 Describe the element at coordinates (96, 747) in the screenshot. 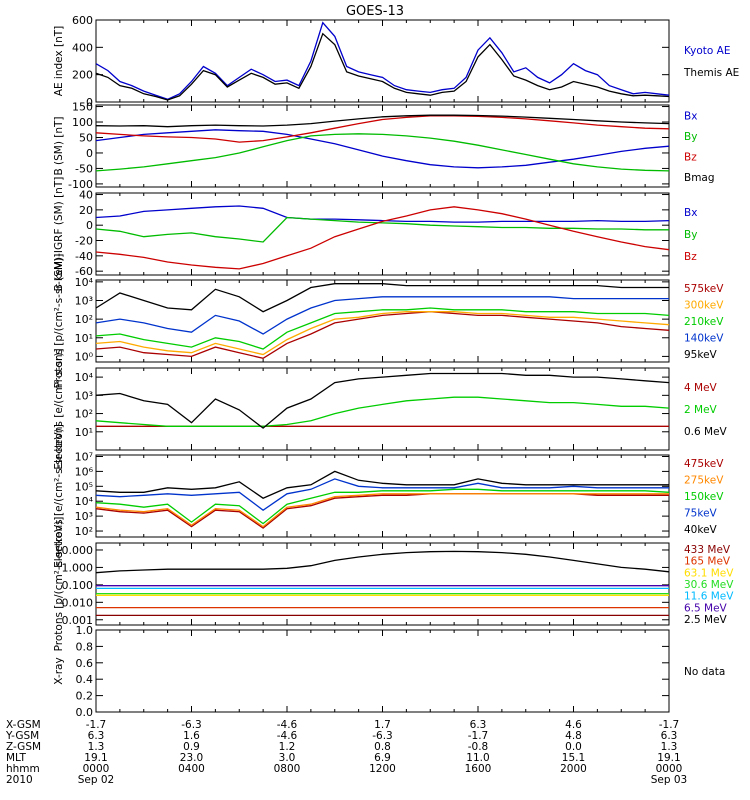

I see `footer-value: 1.3` at that location.